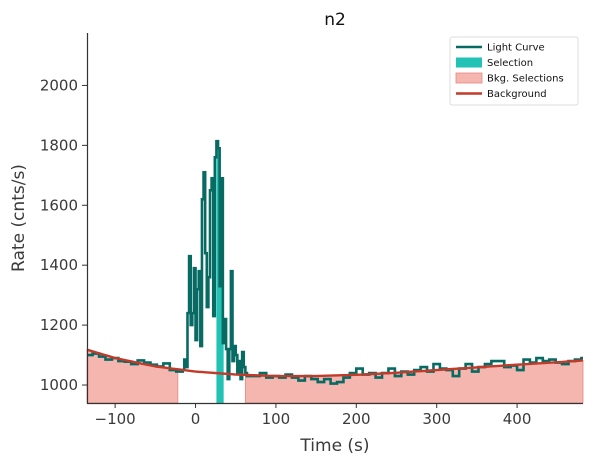 The image size is (592, 465). Describe the element at coordinates (276, 419) in the screenshot. I see `x-tick-label: 100` at that location.